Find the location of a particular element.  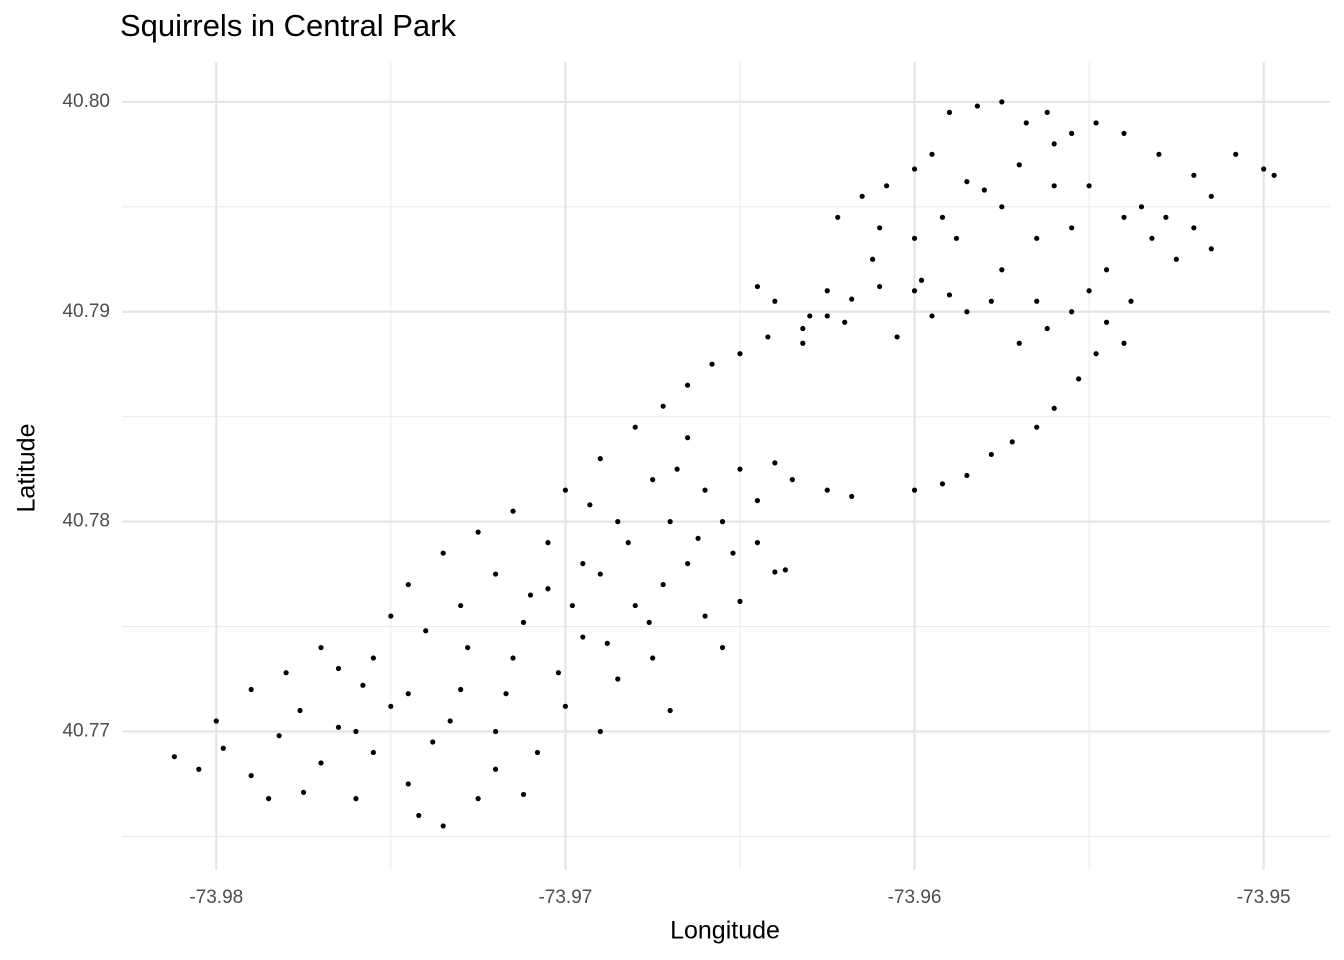

y-axis-title: Latitude is located at coordinates (27, 468).